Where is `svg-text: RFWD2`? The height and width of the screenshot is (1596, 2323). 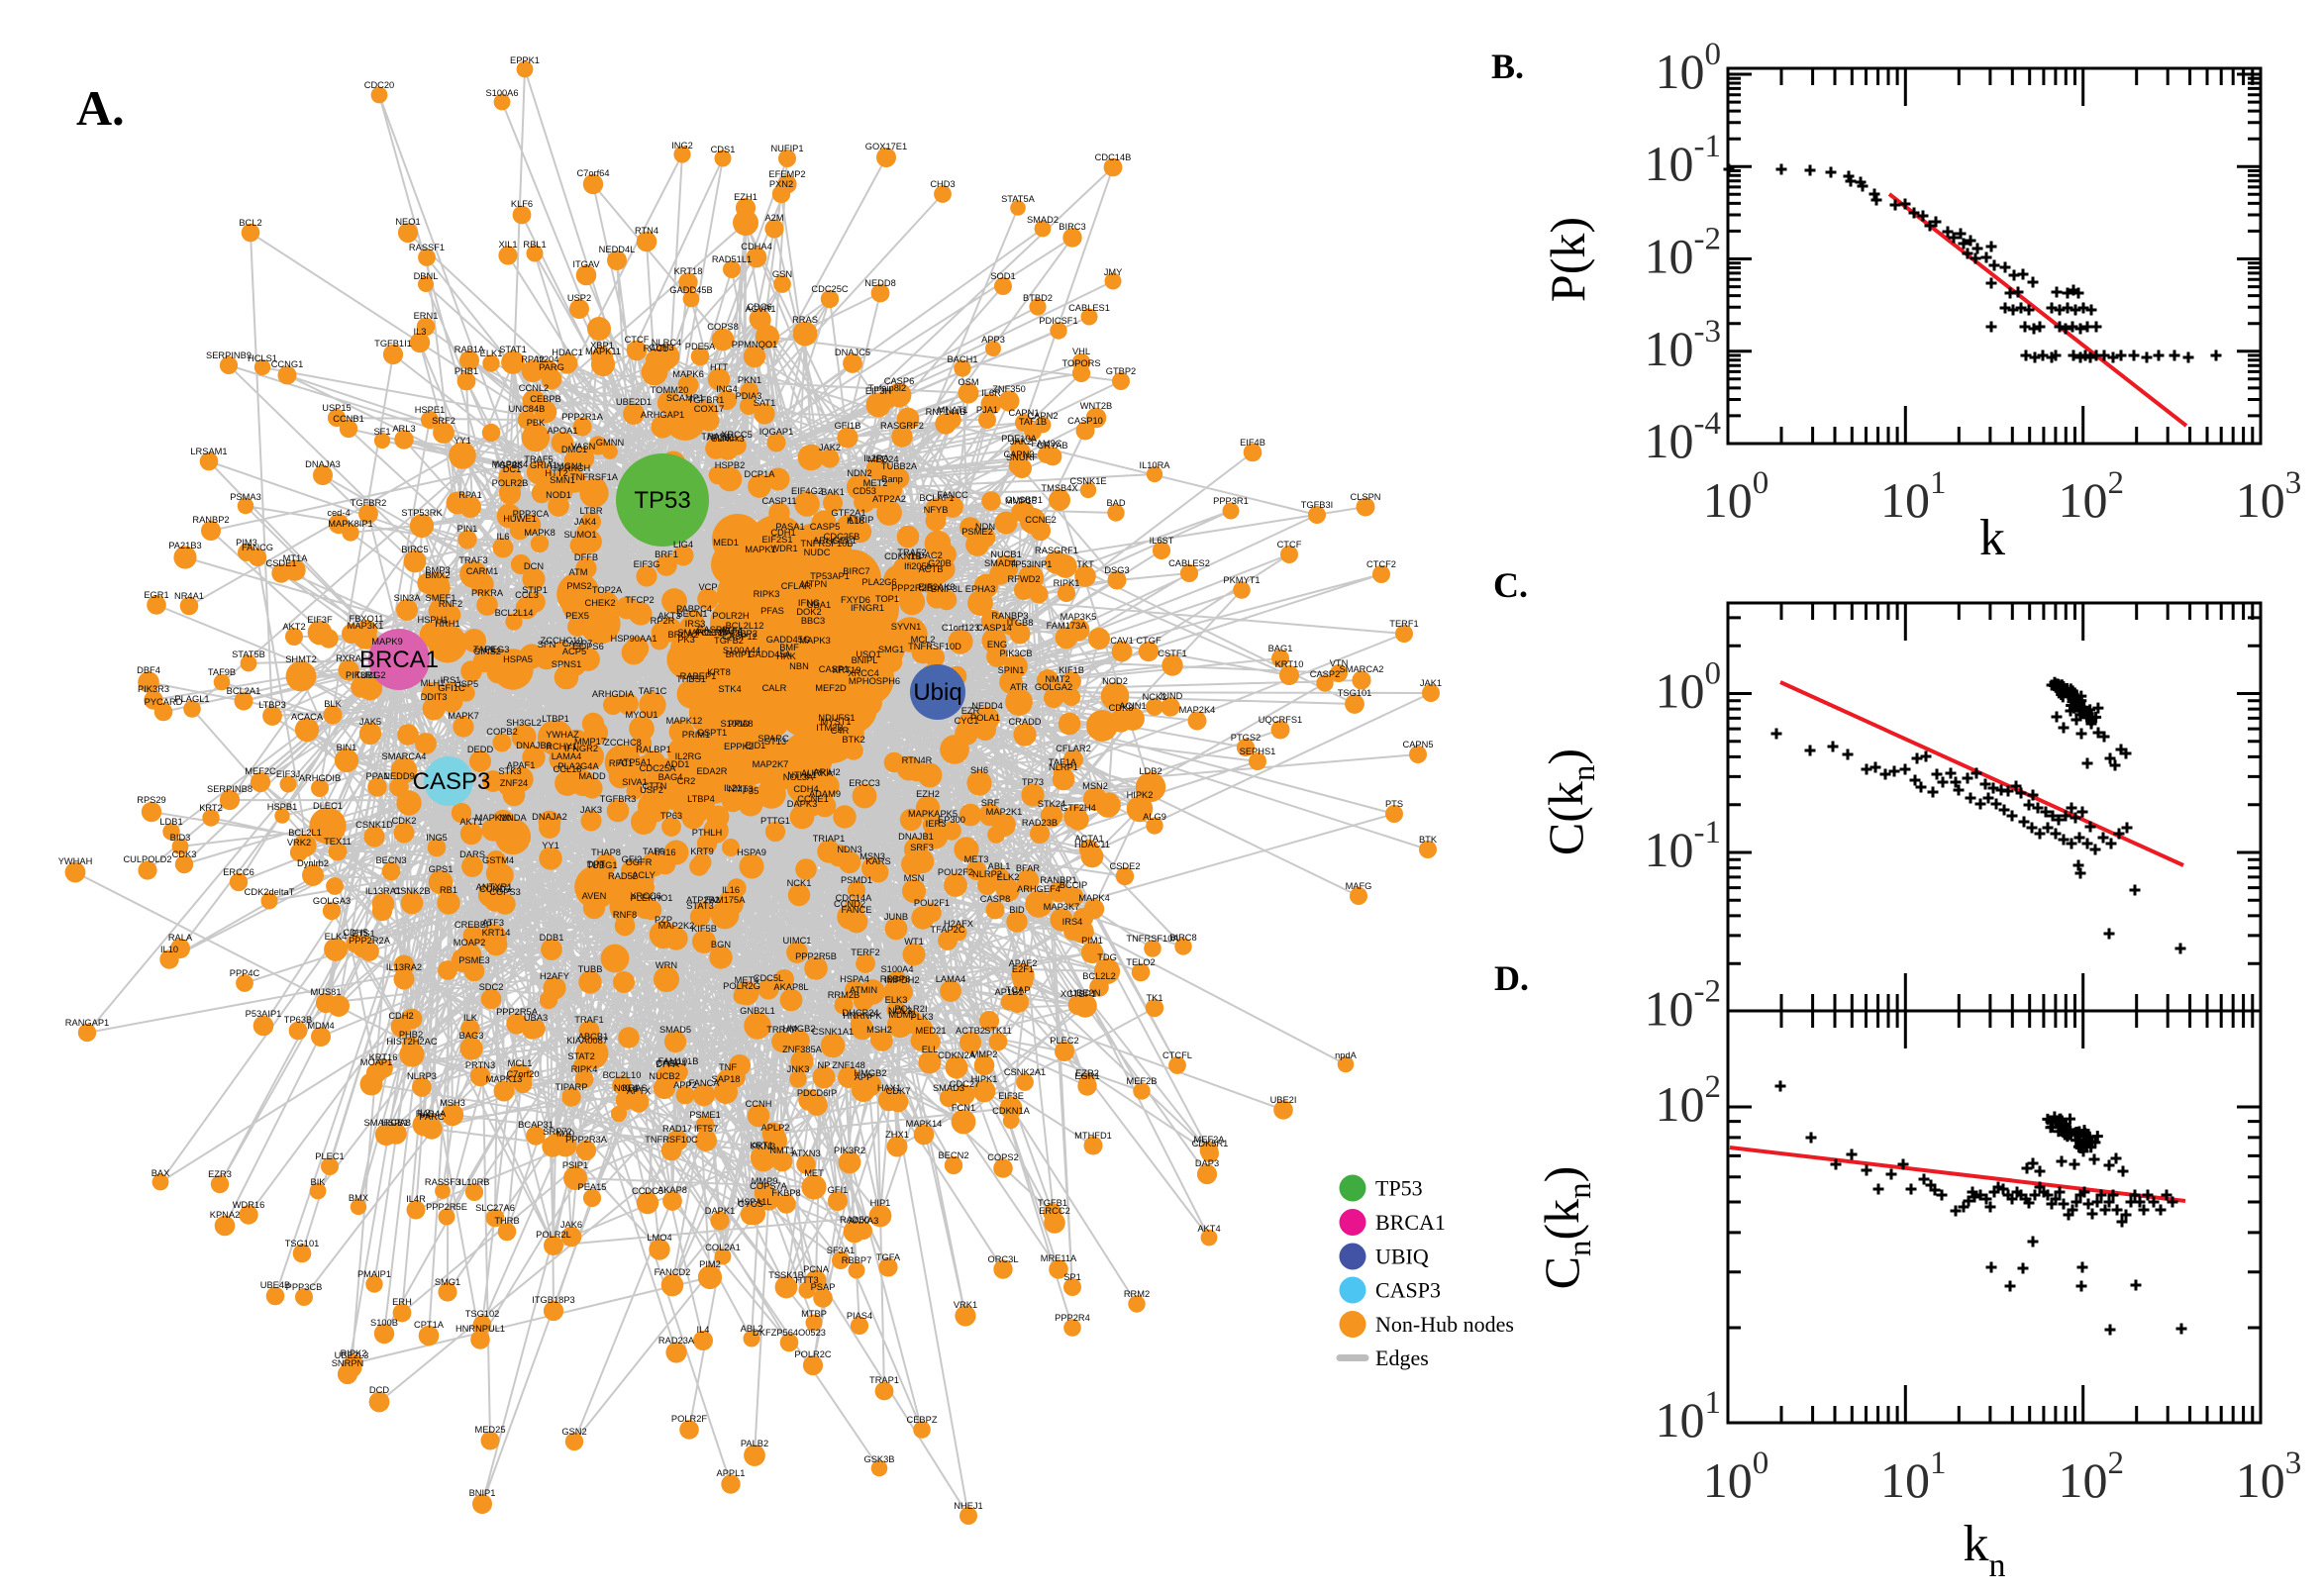 svg-text: RFWD2 is located at coordinates (1023, 579).